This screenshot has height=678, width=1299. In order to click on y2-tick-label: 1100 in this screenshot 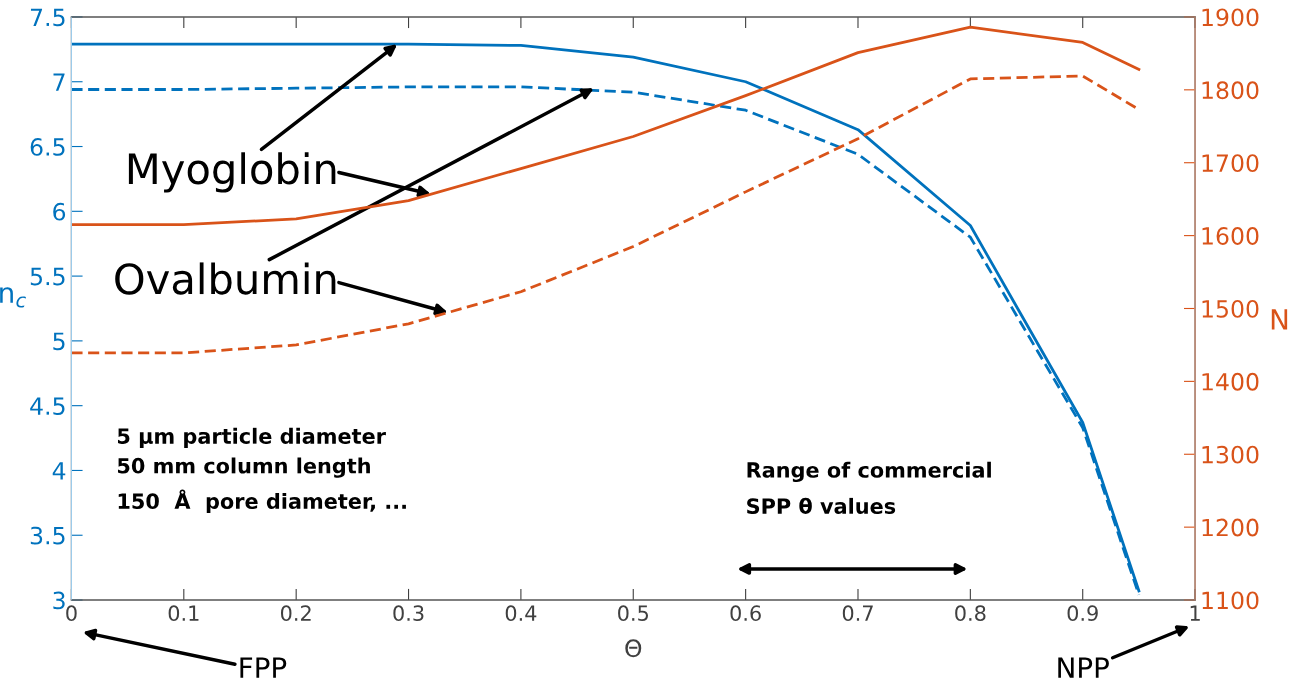, I will do `click(1230, 600)`.